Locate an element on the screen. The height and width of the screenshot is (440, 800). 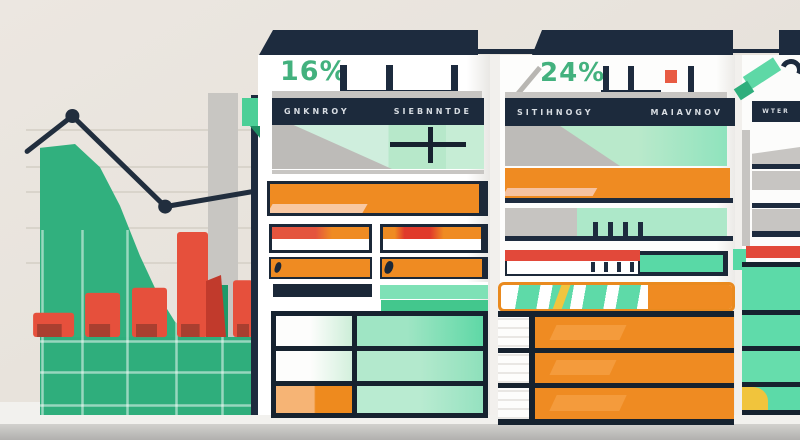
orange-bar-small-right is located at coordinates (434, 268).